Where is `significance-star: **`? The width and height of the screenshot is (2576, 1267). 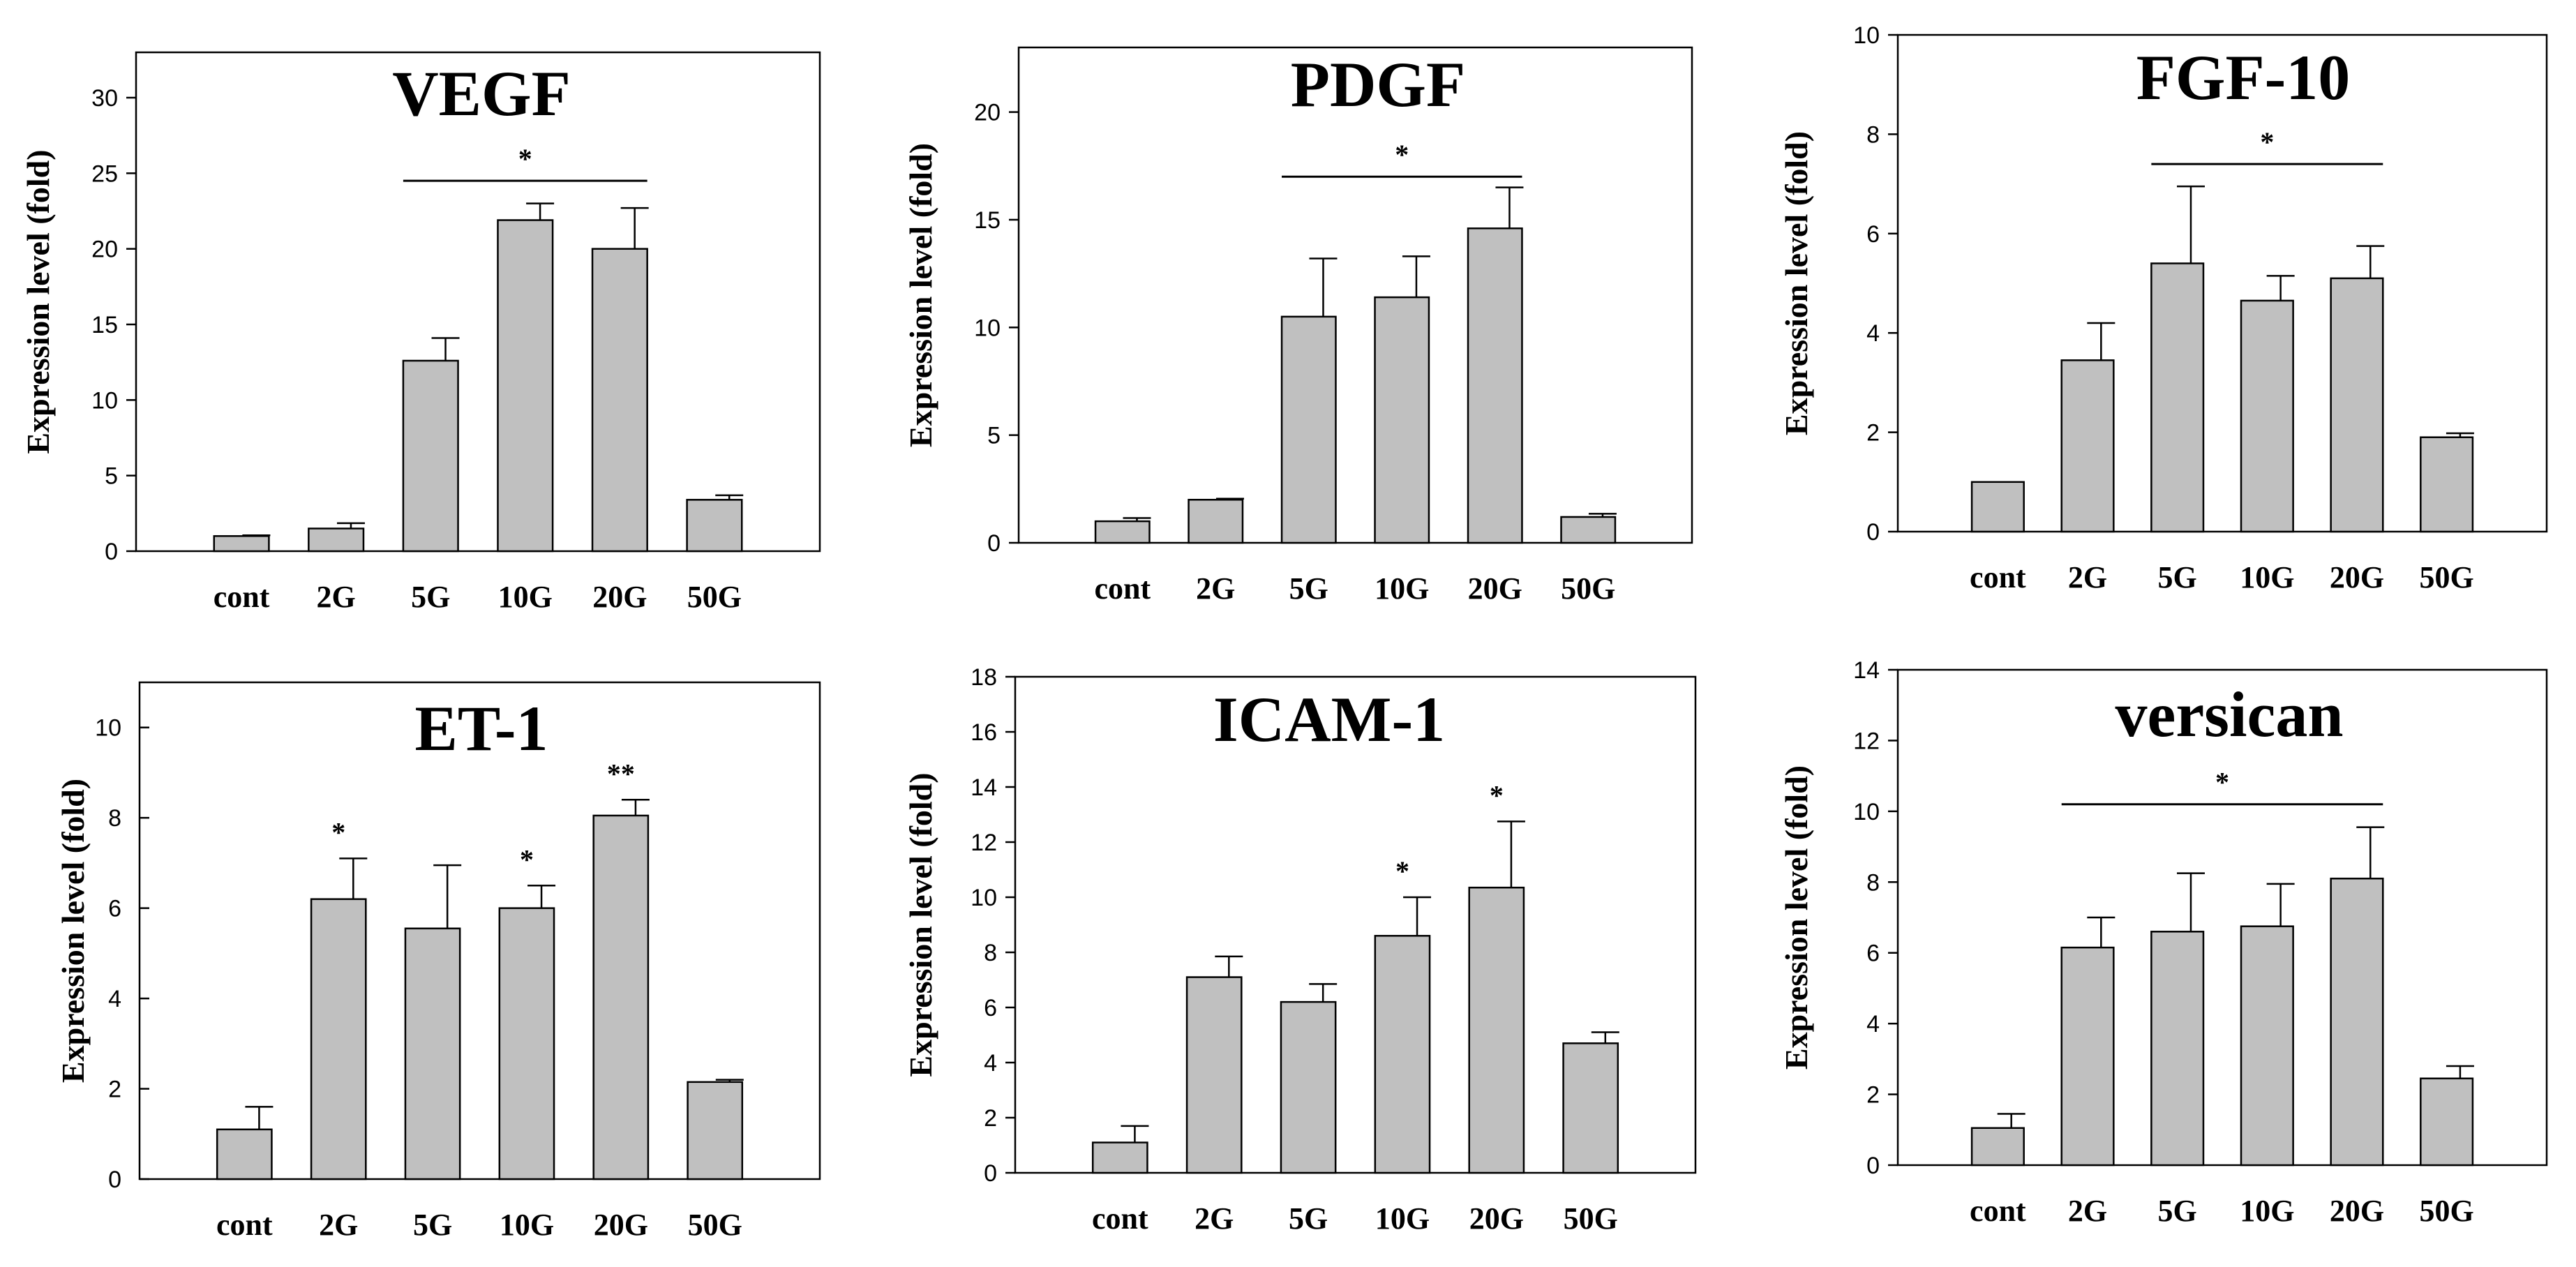 significance-star: ** is located at coordinates (621, 773).